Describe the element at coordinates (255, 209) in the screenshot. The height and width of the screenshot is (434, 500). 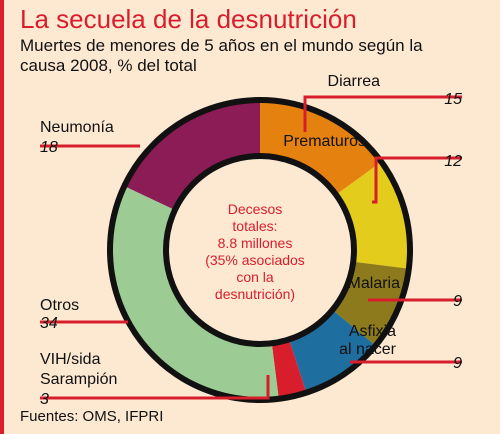
I see `center-text-line: Decesos` at that location.